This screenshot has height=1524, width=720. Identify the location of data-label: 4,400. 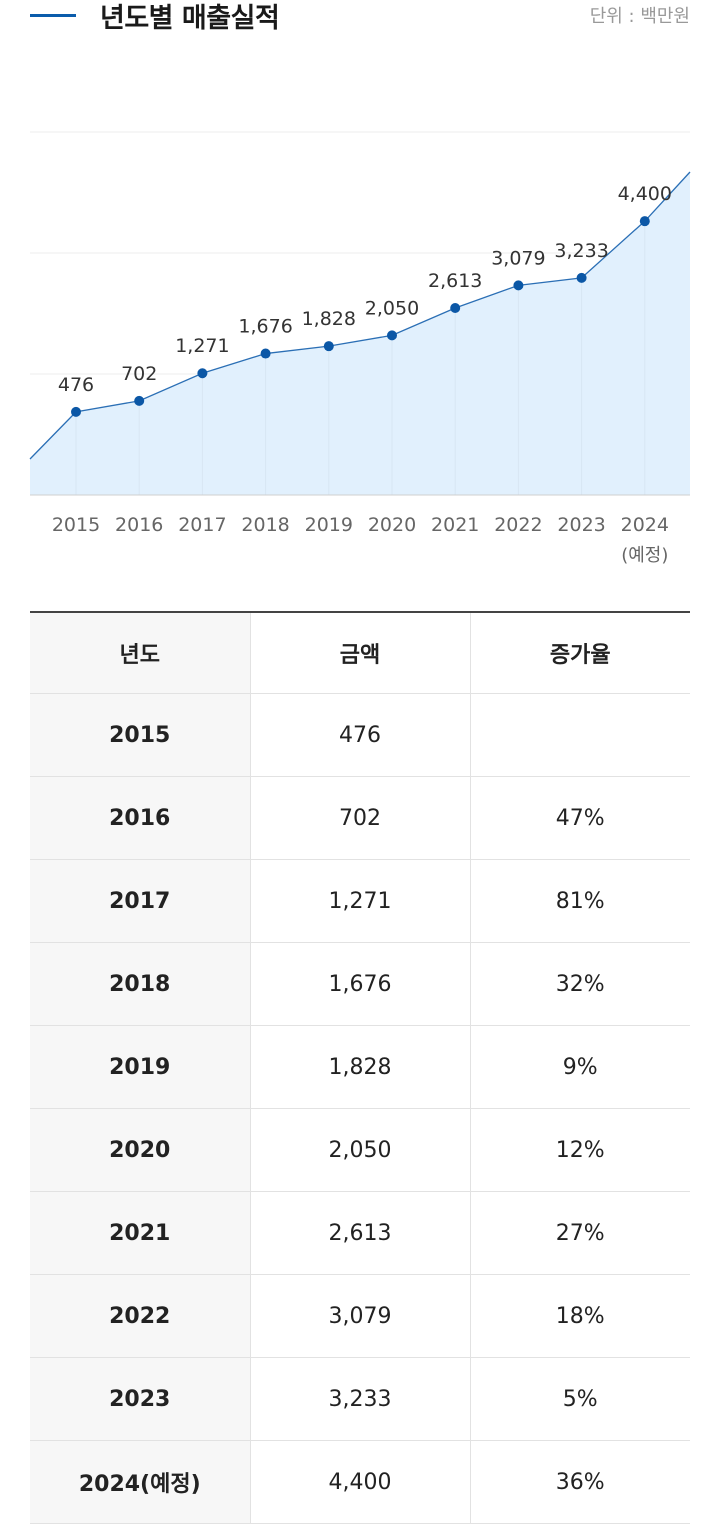
(645, 194).